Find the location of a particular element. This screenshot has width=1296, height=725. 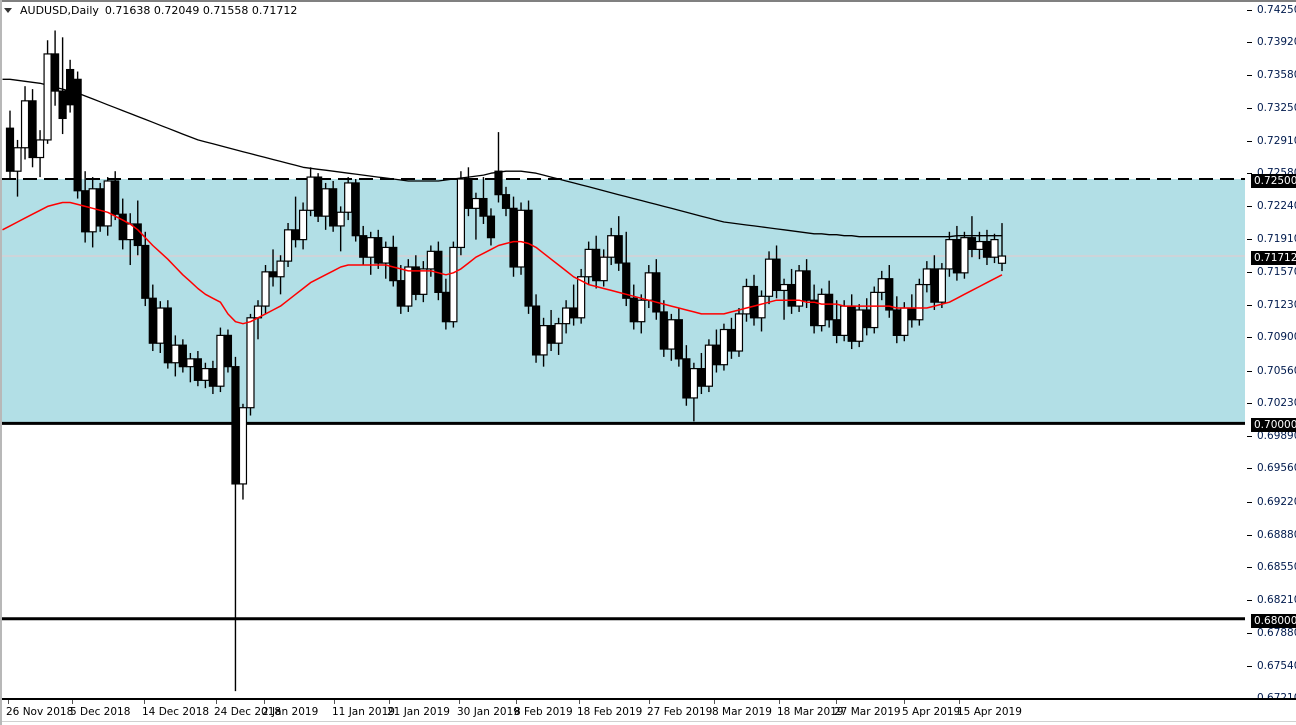

price-tag-level-support: 0.70000 is located at coordinates (1273, 425).